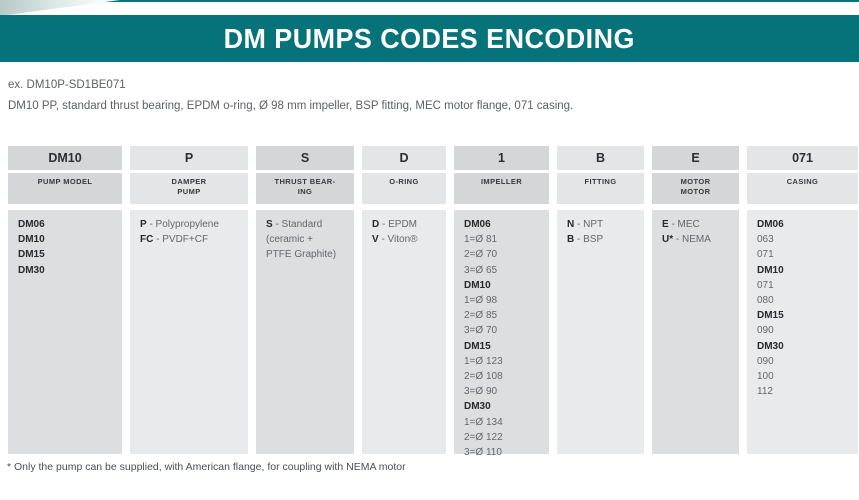 This screenshot has height=500, width=859. Describe the element at coordinates (695, 332) in the screenshot. I see `options-cell: E - MEC U* - NEMA` at that location.